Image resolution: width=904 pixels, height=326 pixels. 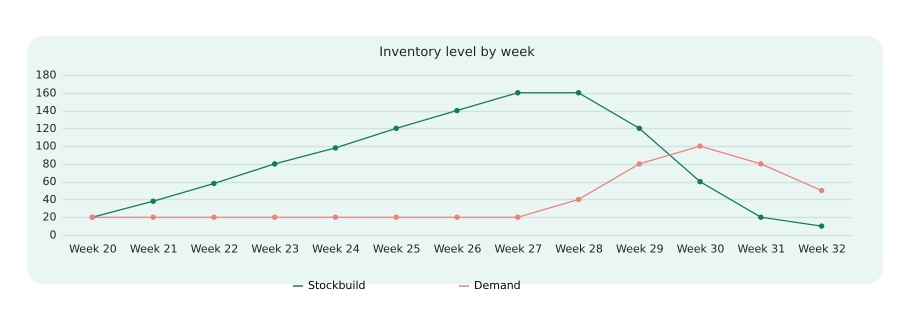 What do you see at coordinates (700, 249) in the screenshot?
I see `x-tick-label: Week 30` at bounding box center [700, 249].